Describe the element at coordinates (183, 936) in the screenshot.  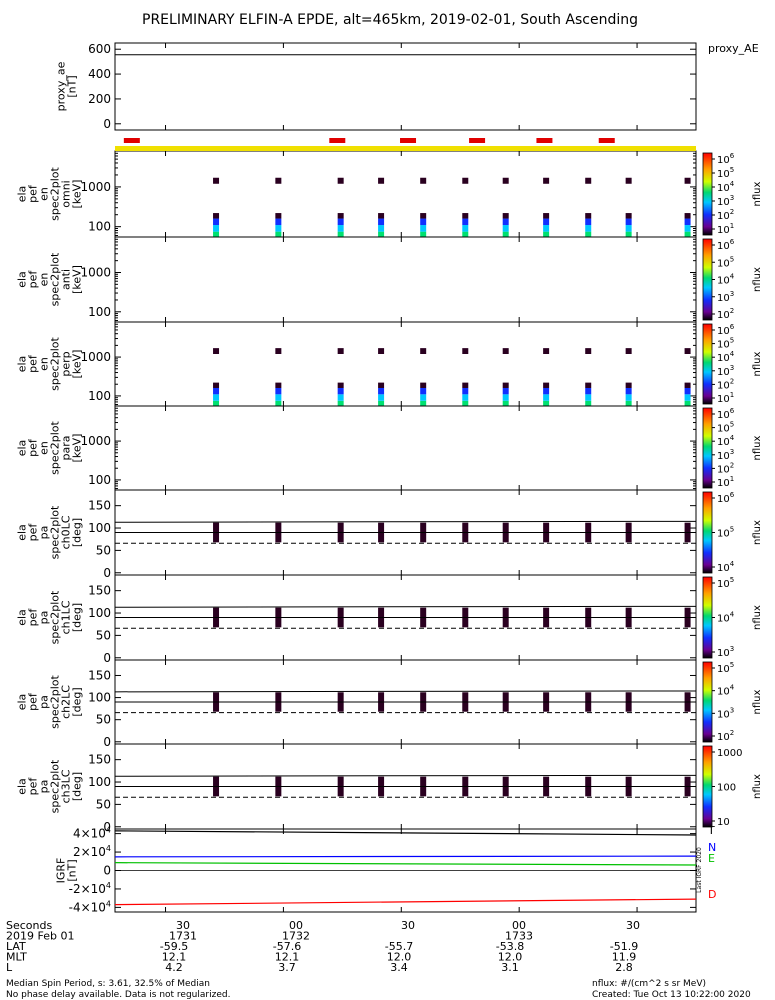
I see `xaxis-seconds-value: 1731` at that location.